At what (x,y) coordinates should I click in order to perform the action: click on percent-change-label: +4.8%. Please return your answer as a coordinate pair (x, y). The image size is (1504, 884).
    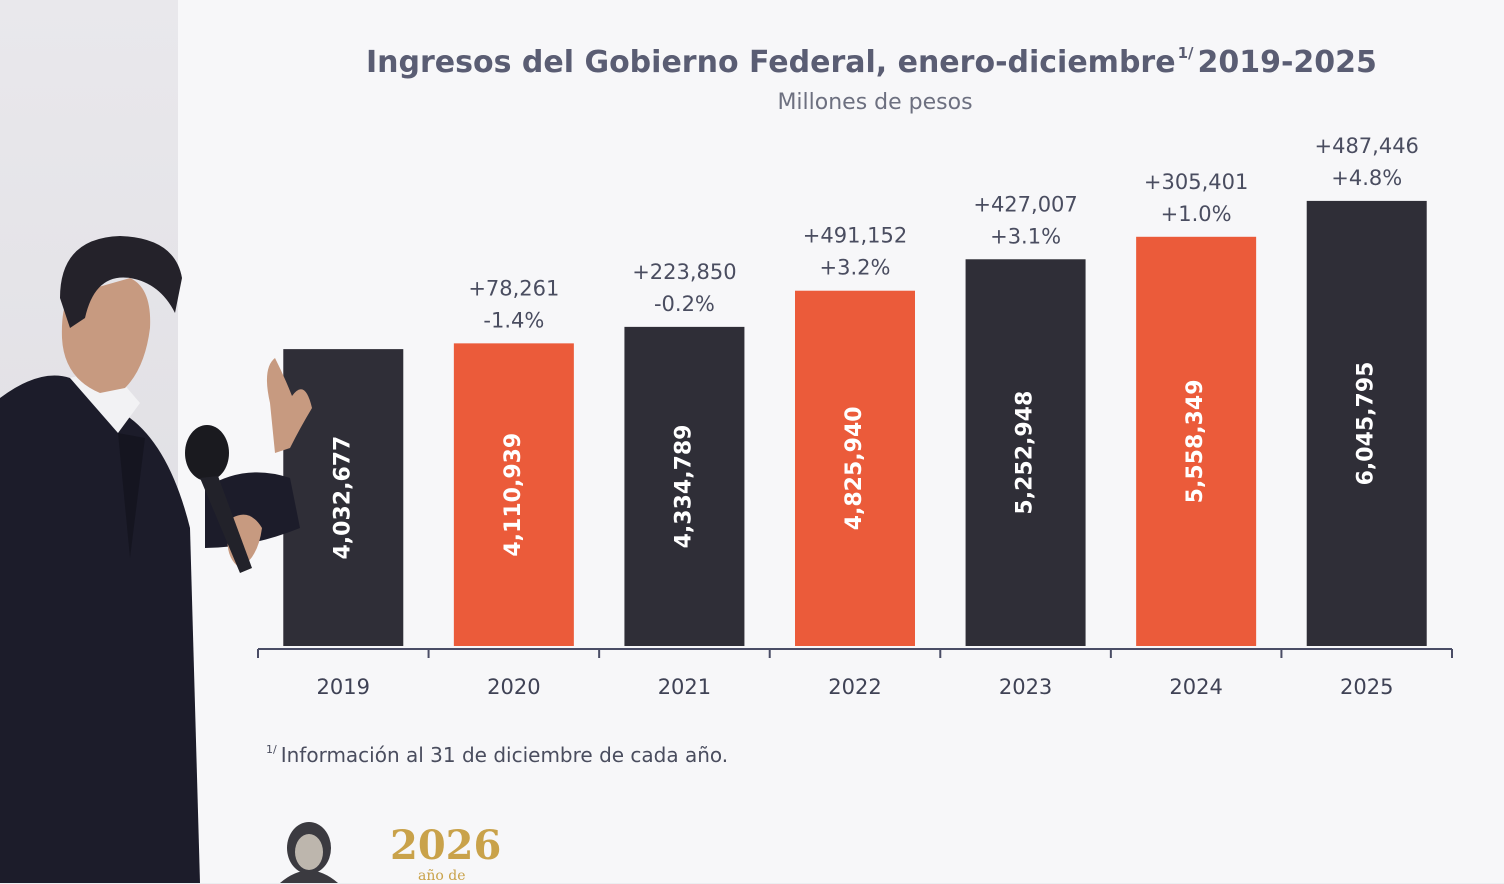
    Looking at the image, I should click on (1366, 178).